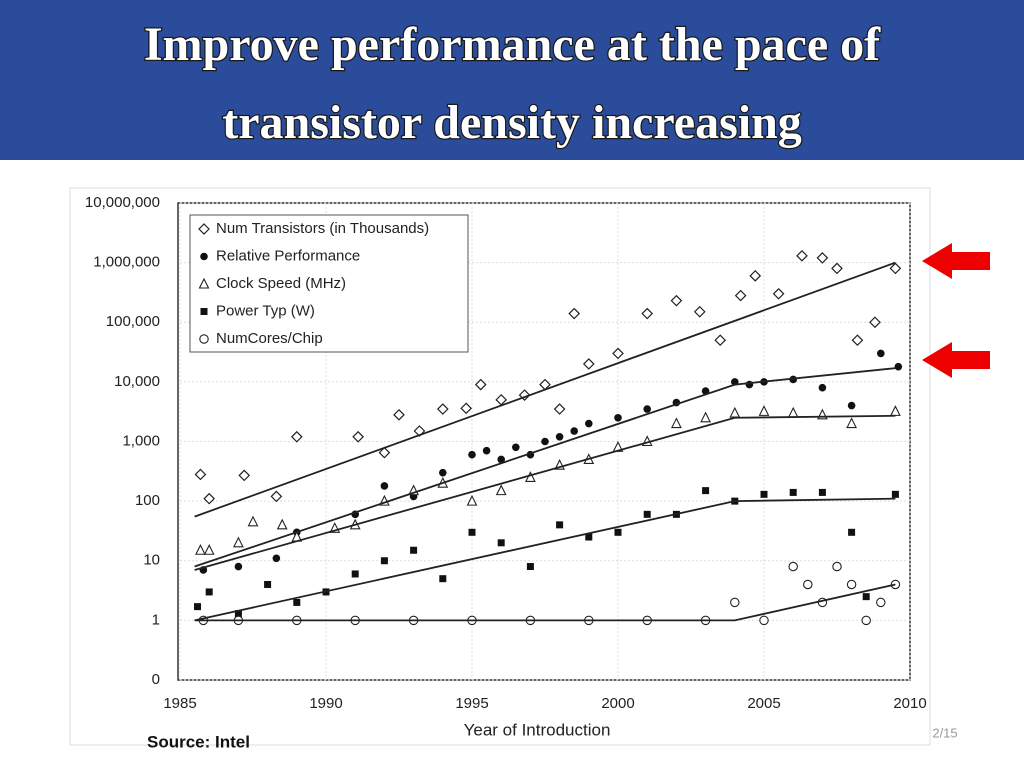  Describe the element at coordinates (944, 732) in the screenshot. I see `page-number: 2/15` at that location.